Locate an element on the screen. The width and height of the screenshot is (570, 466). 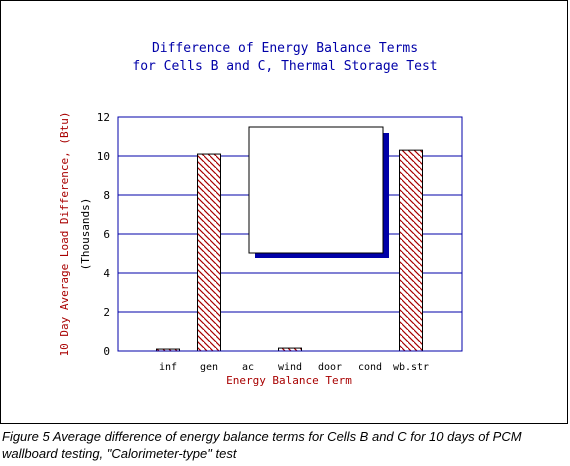
y-tick-label: 4 is located at coordinates (106, 273).